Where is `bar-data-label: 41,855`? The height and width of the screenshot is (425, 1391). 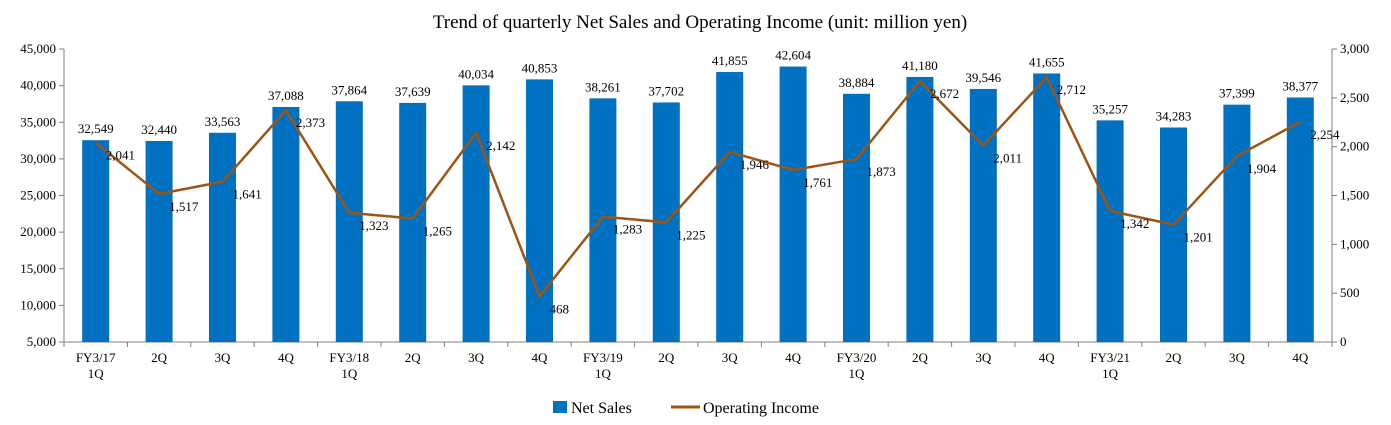 bar-data-label: 41,855 is located at coordinates (730, 60).